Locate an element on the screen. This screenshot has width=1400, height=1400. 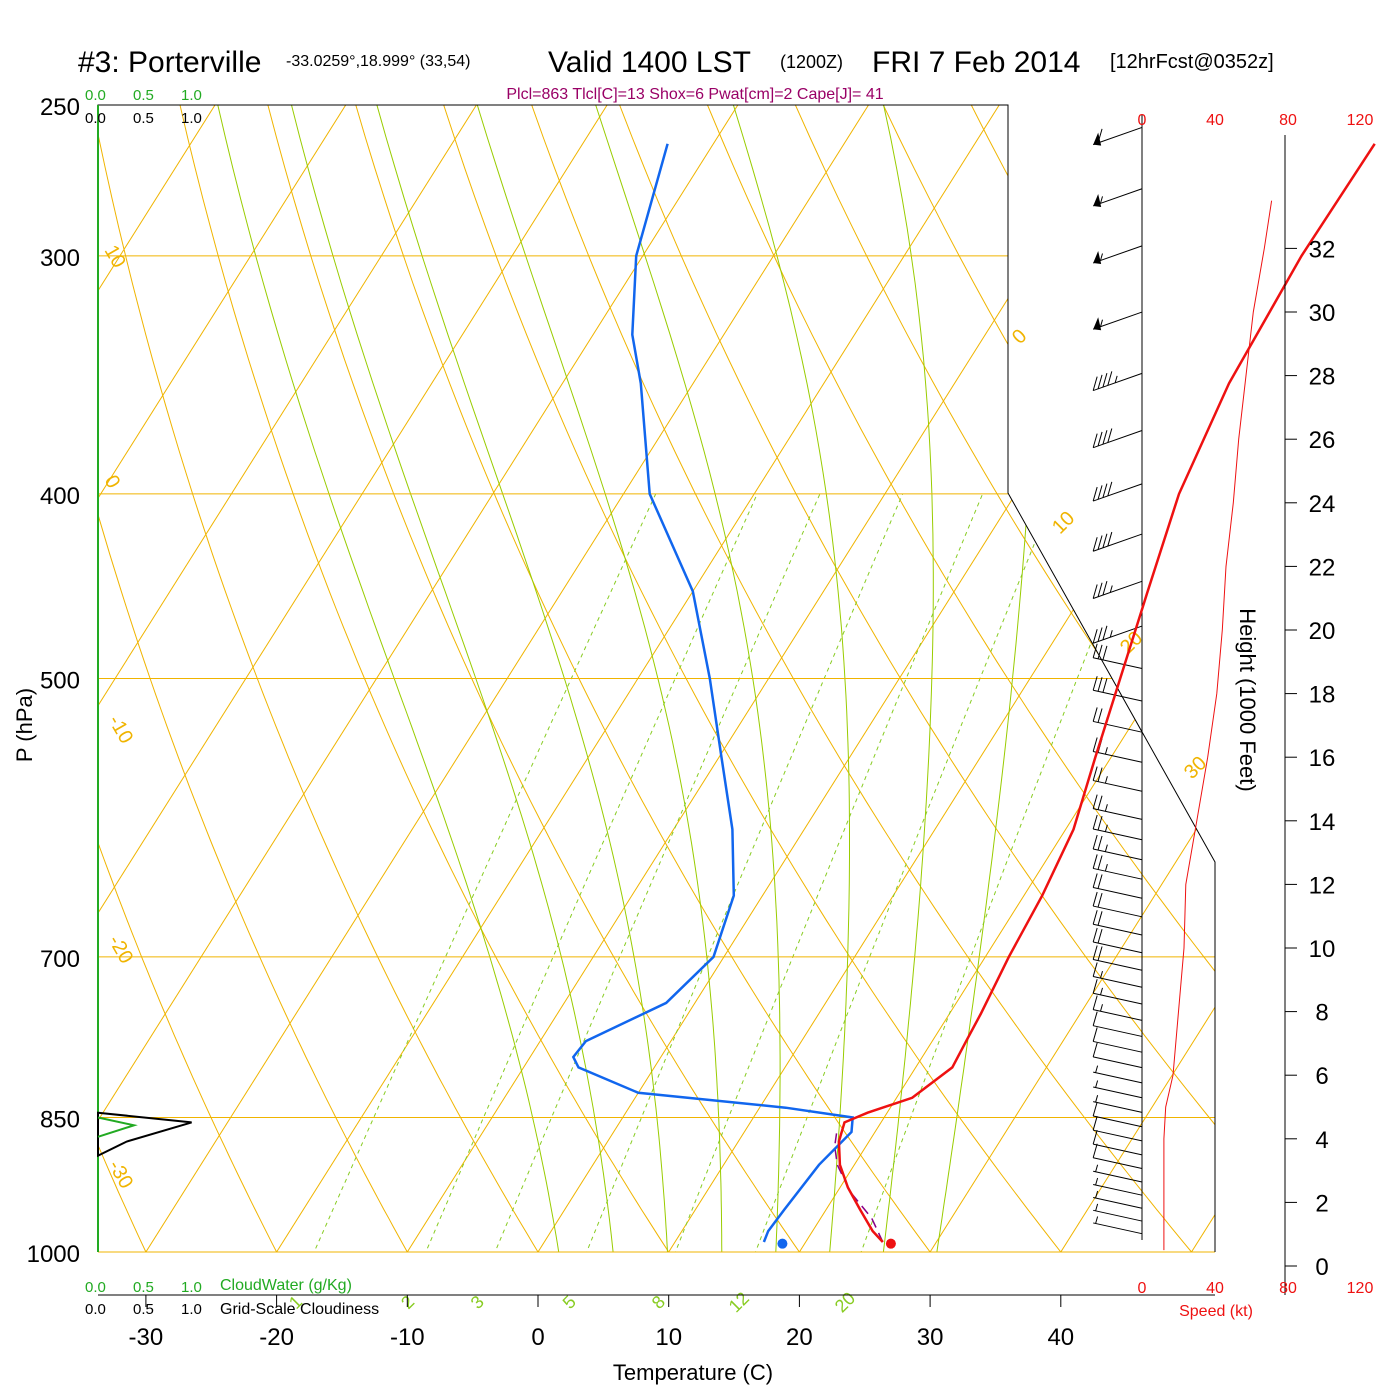
cloudwater-tick-top: 0.5 is located at coordinates (143, 95).